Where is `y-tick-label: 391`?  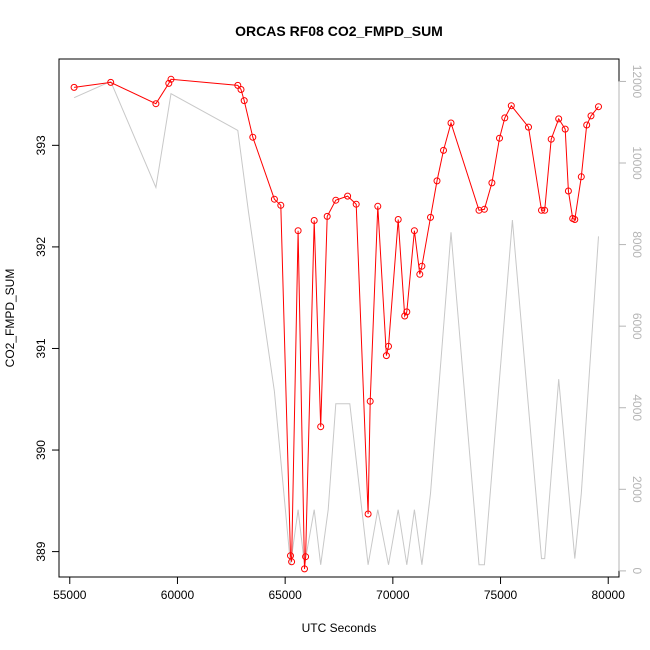
y-tick-label: 391 is located at coordinates (41, 348).